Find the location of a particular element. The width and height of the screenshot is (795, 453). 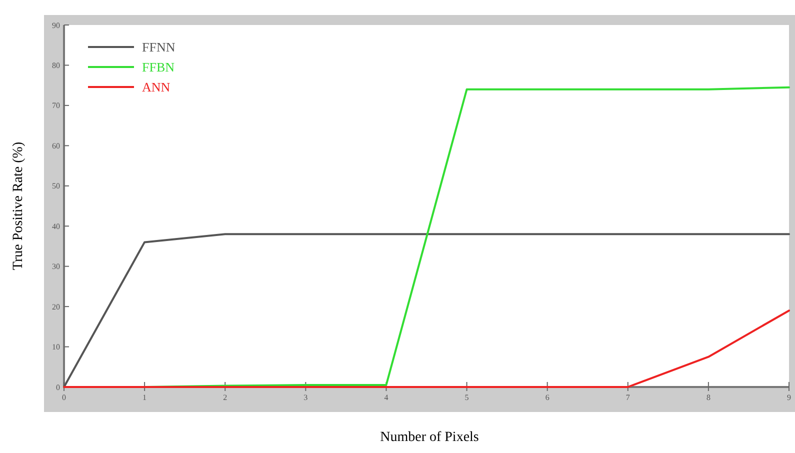

y-tick-label: 0 is located at coordinates (58, 387).